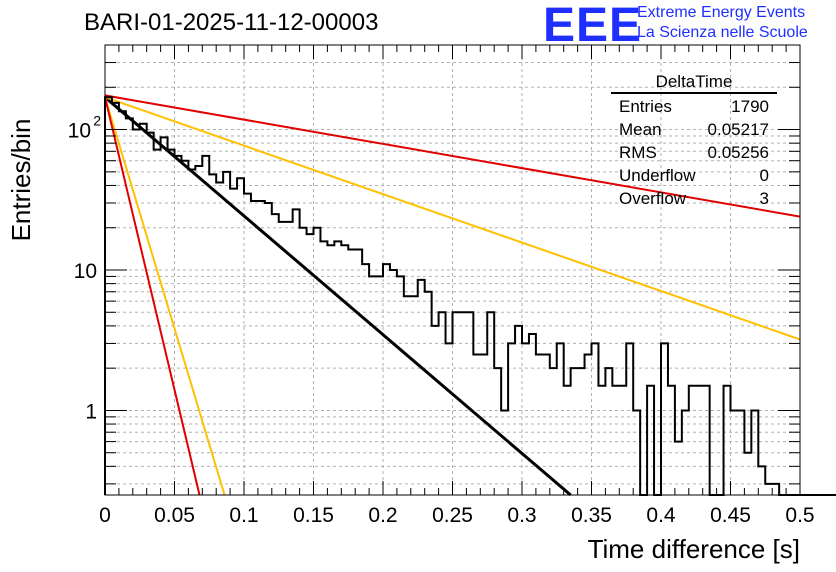 Image resolution: width=836 pixels, height=572 pixels. Describe the element at coordinates (174, 515) in the screenshot. I see `x-tick-label: 0.05` at that location.